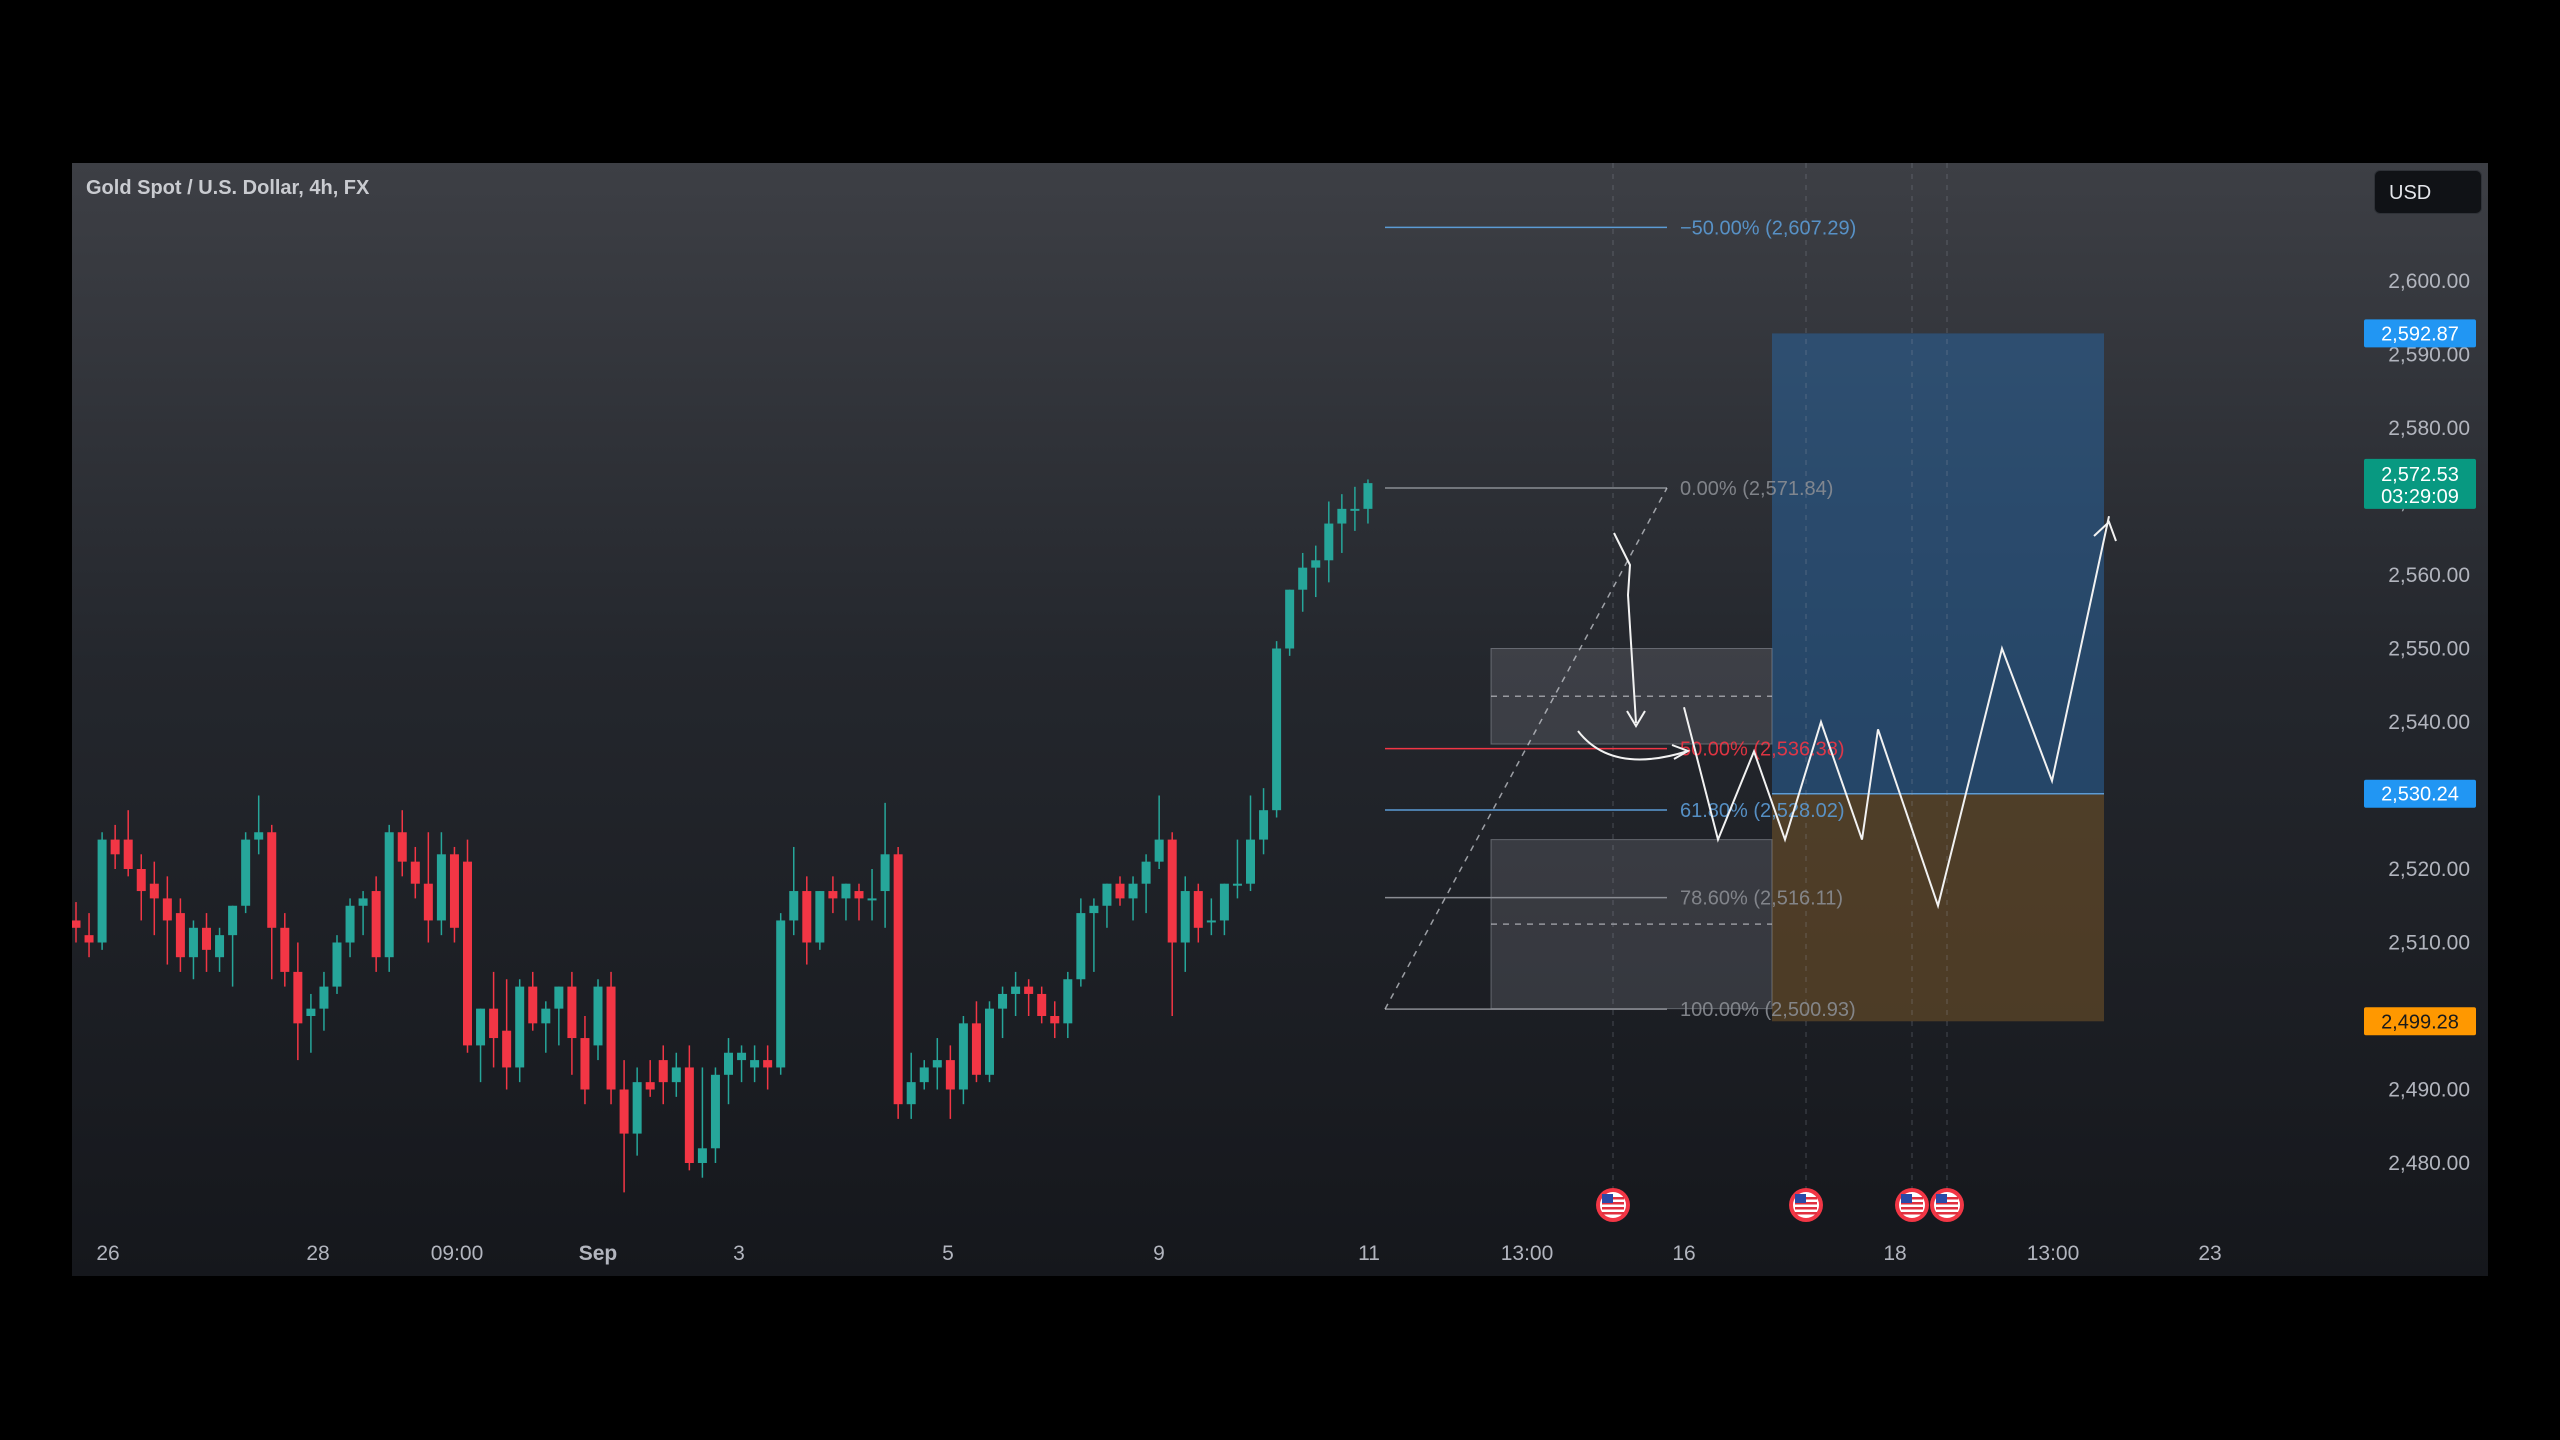 The width and height of the screenshot is (2560, 1440). Describe the element at coordinates (1768, 228) in the screenshot. I see `fib-level-label: −50.00% (2,607.29)` at that location.